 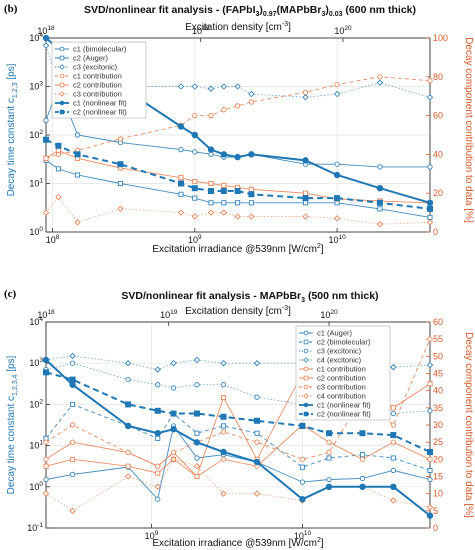 What do you see at coordinates (91, 58) in the screenshot?
I see `legend-label: c2 (Auger)` at bounding box center [91, 58].